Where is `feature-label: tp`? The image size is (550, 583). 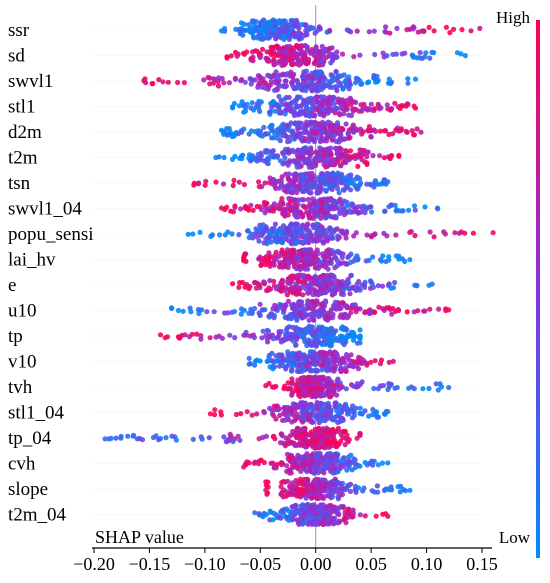 feature-label: tp is located at coordinates (15, 336).